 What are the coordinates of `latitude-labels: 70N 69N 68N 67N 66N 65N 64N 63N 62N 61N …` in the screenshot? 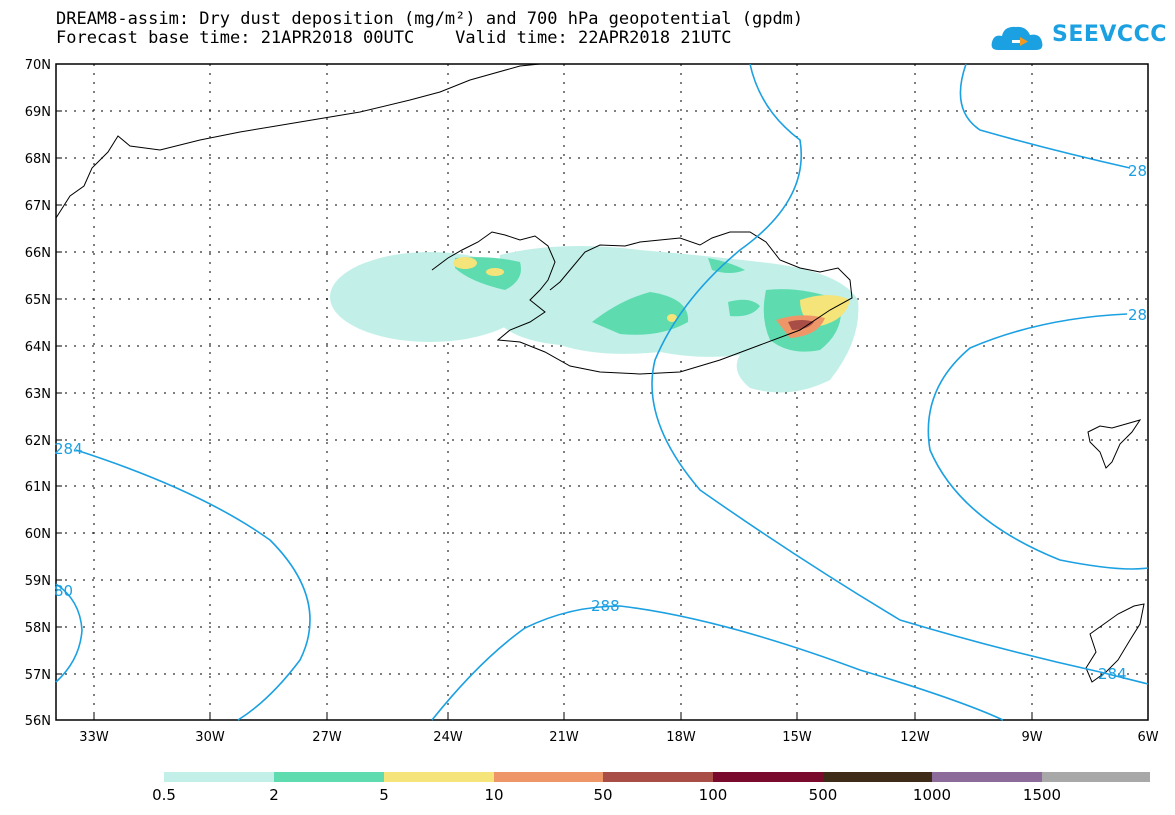 It's located at (38, 393).